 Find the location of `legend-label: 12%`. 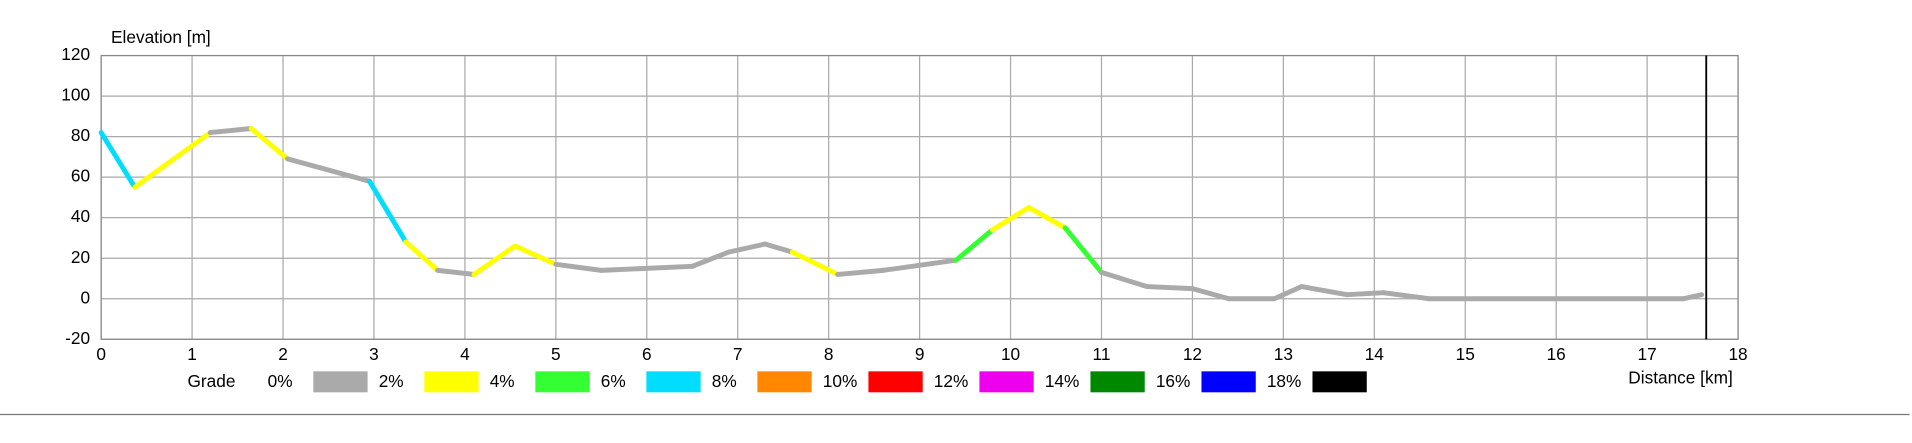

legend-label: 12% is located at coordinates (951, 381).